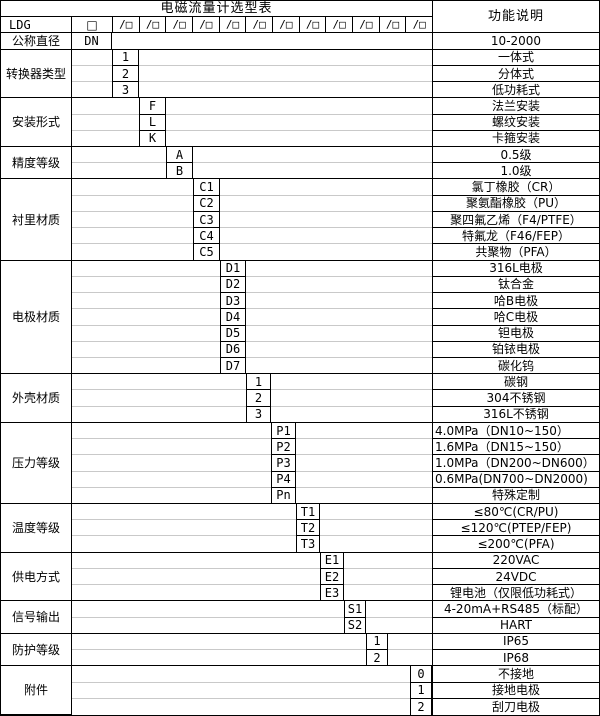  Describe the element at coordinates (36, 163) in the screenshot. I see `category-label-accuracy-class: 精度等级` at that location.